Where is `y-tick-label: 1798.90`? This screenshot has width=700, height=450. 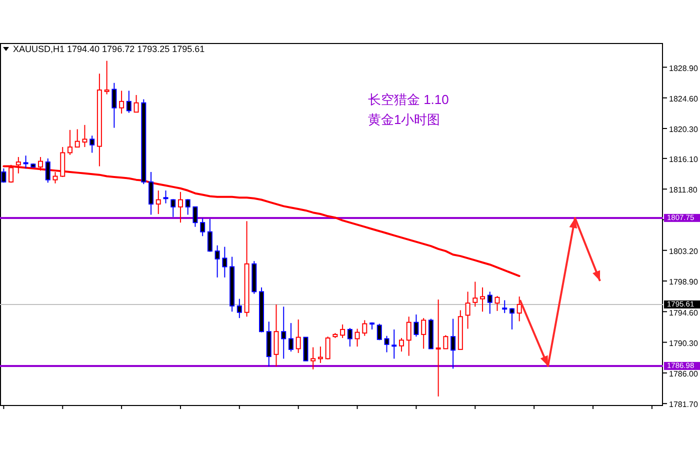
y-tick-label: 1798.90 is located at coordinates (683, 282).